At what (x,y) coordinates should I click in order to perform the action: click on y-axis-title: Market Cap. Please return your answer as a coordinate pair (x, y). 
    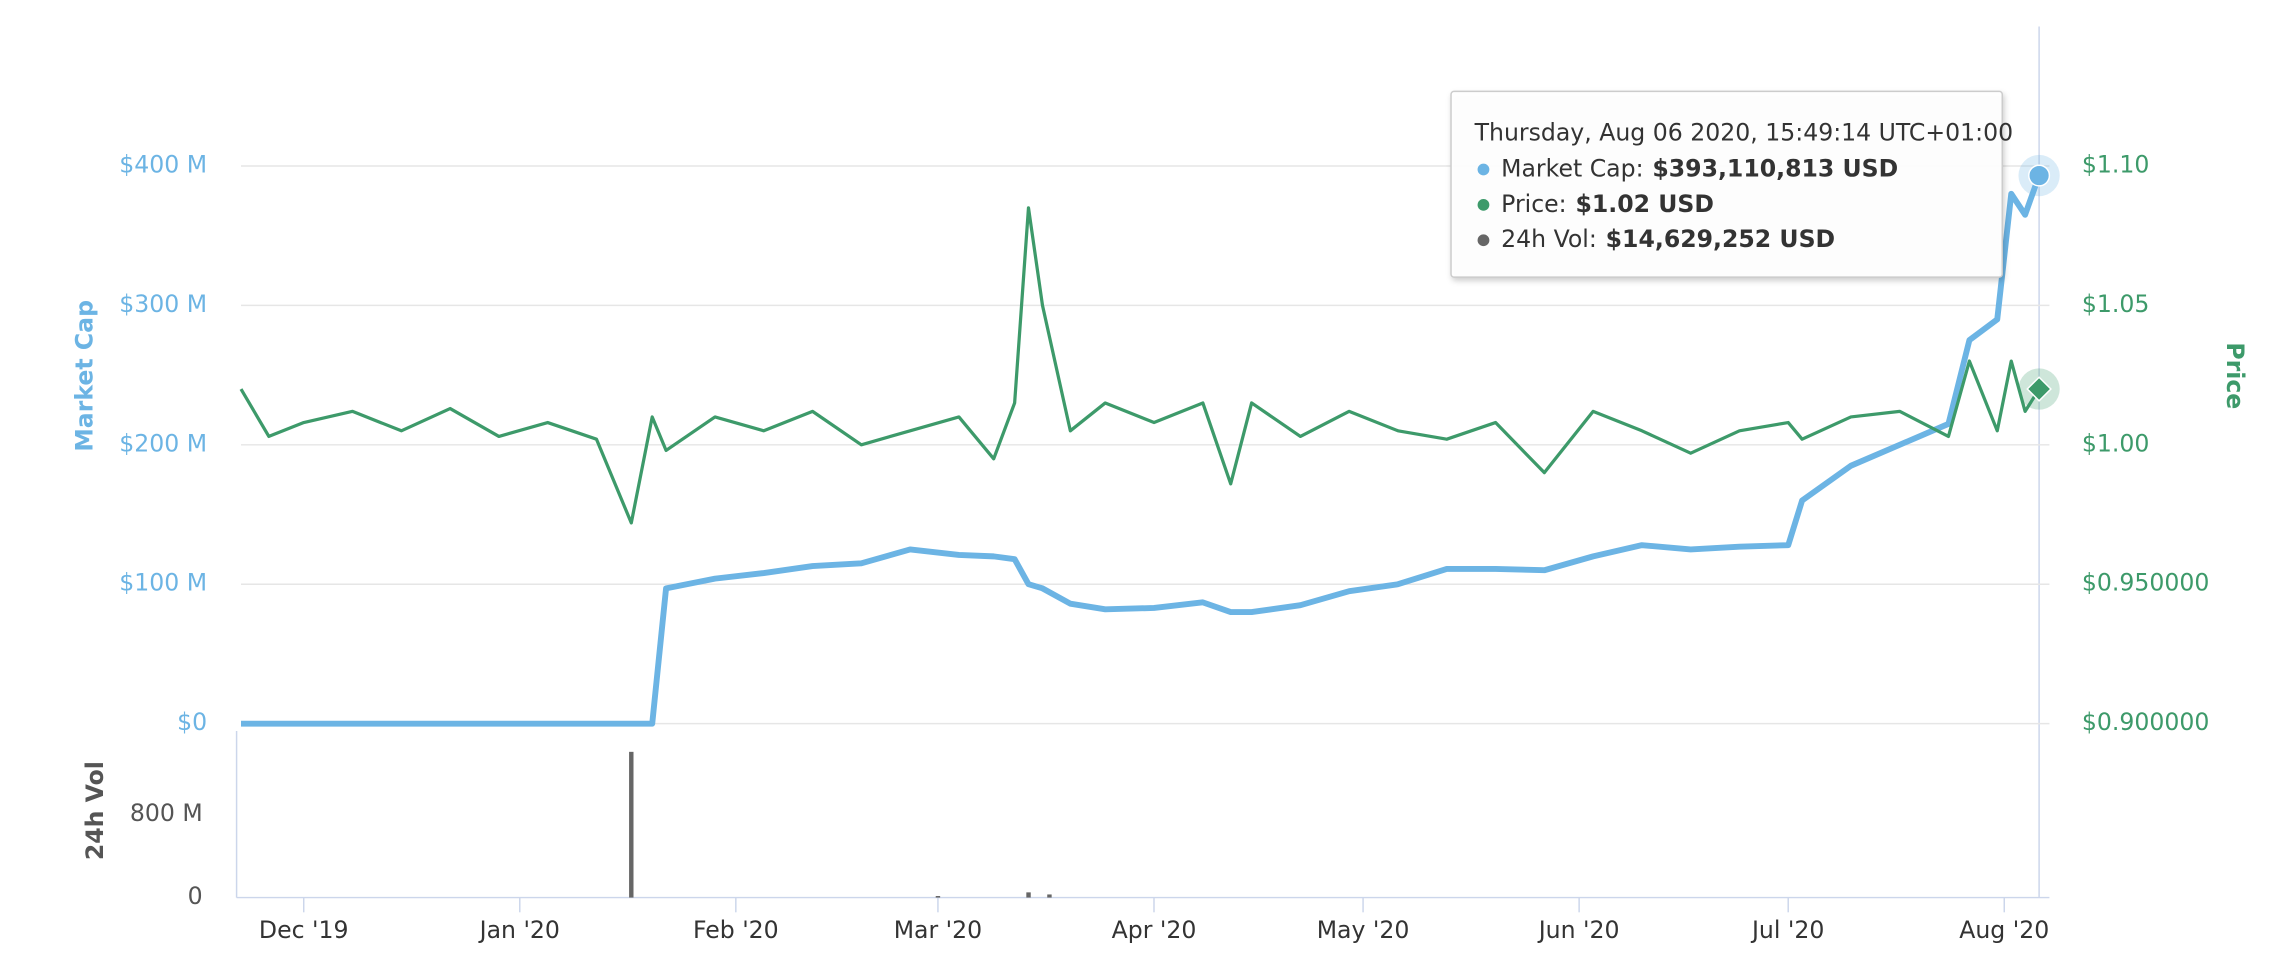
    Looking at the image, I should click on (85, 376).